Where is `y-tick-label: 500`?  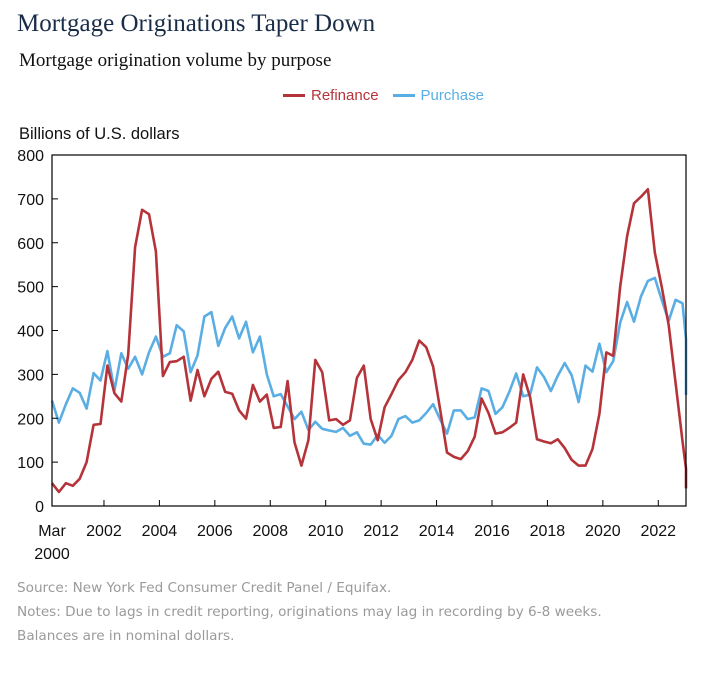 y-tick-label: 500 is located at coordinates (30, 288).